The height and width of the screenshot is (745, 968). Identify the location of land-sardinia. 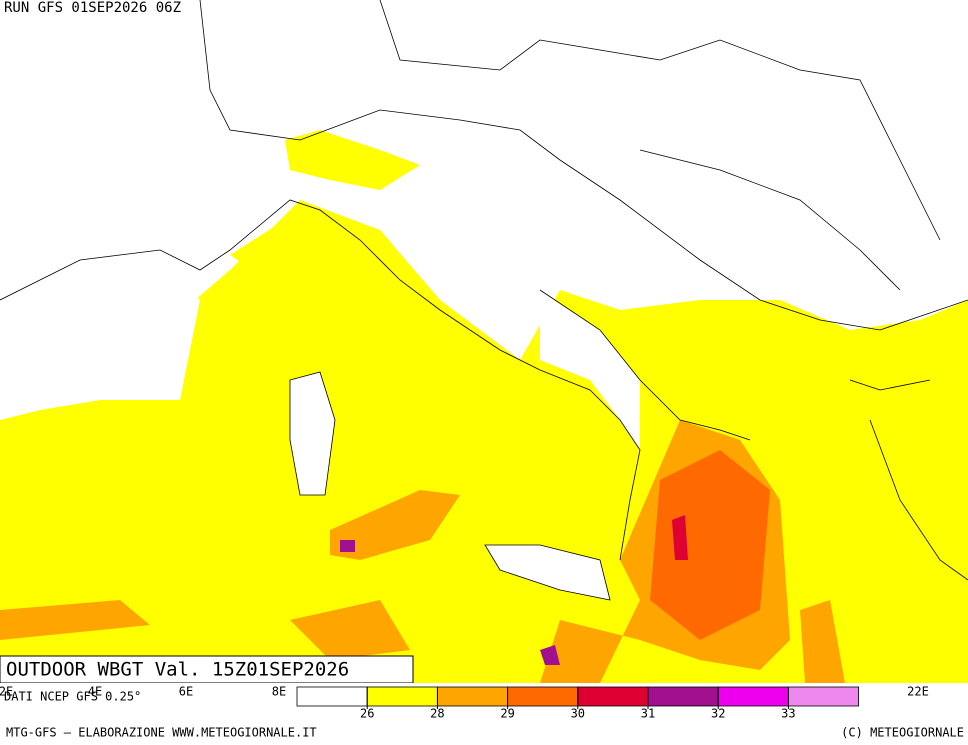
(312, 433).